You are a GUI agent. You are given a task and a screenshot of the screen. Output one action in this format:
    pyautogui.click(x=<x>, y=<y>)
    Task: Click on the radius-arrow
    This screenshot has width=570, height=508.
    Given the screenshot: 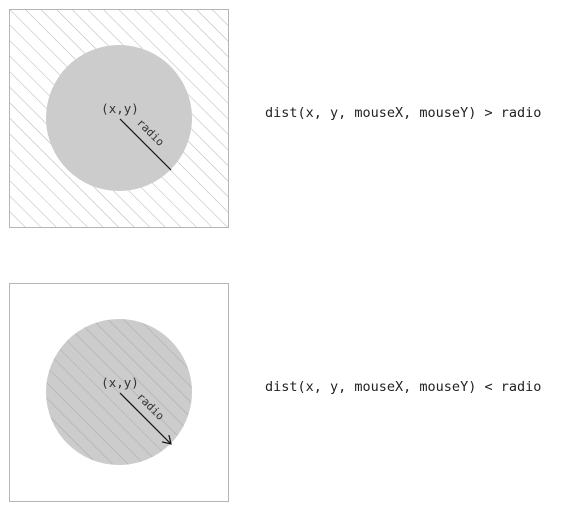 What is the action you would take?
    pyautogui.click(x=145, y=418)
    